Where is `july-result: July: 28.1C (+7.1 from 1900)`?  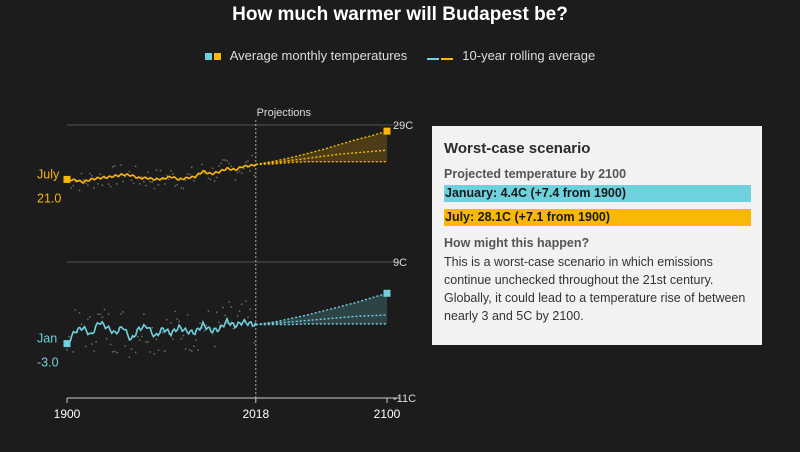 july-result: July: 28.1C (+7.1 from 1900) is located at coordinates (597, 217).